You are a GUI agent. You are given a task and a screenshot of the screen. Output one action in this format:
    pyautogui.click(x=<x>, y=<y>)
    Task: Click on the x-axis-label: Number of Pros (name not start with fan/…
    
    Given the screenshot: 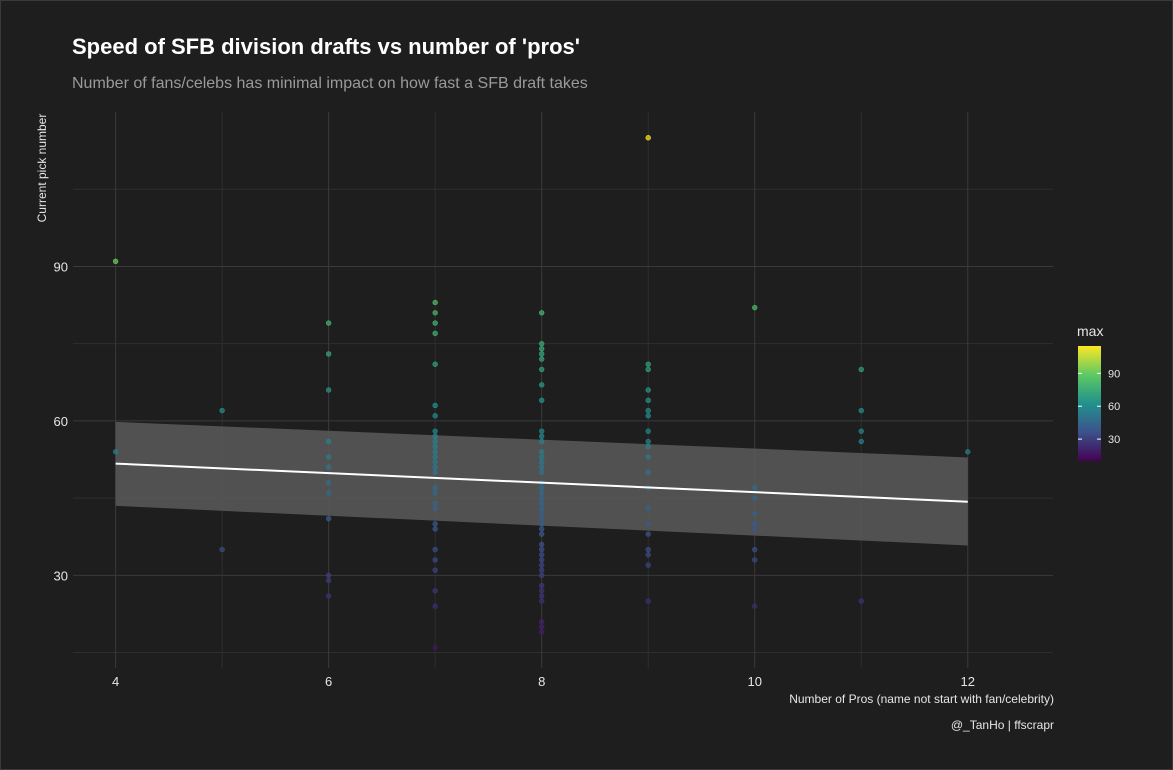 What is the action you would take?
    pyautogui.click(x=921, y=699)
    